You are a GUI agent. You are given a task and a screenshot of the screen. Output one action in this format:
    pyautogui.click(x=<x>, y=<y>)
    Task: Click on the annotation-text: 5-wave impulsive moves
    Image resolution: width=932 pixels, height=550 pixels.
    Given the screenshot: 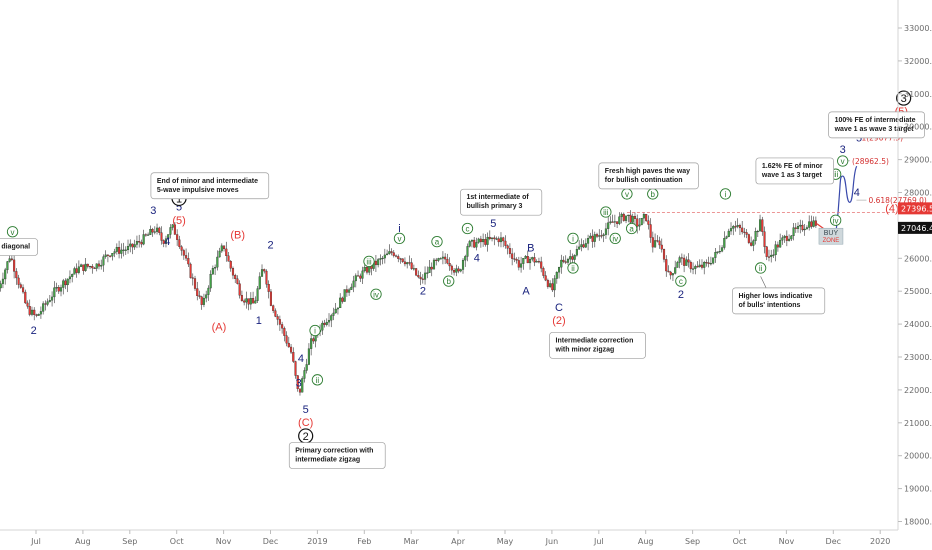 What is the action you would take?
    pyautogui.click(x=198, y=190)
    